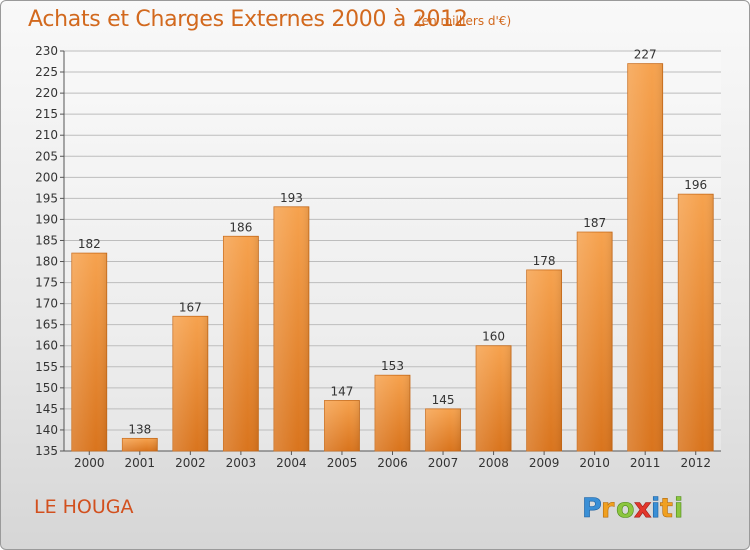  I want to click on y-tick-label: 155, so click(46, 367).